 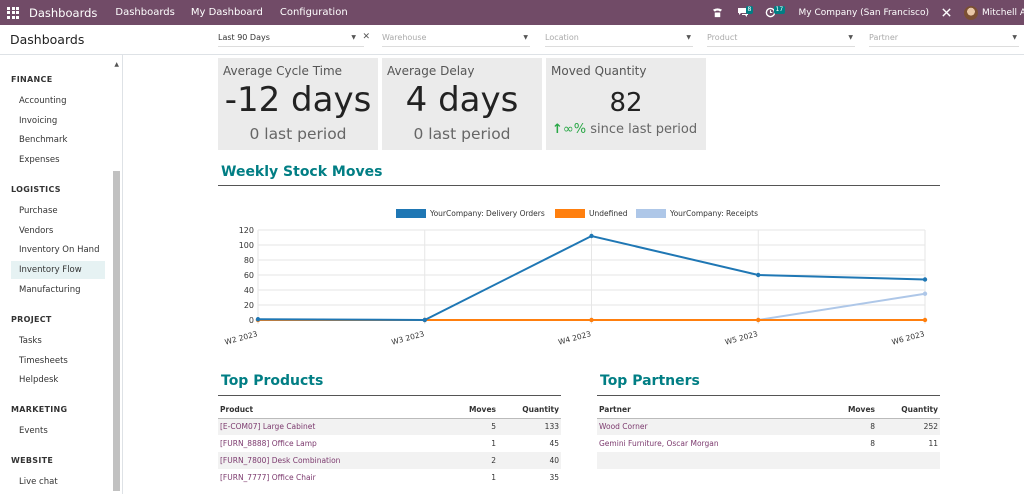 What do you see at coordinates (702, 410) in the screenshot?
I see `column-header-partner: Partner` at bounding box center [702, 410].